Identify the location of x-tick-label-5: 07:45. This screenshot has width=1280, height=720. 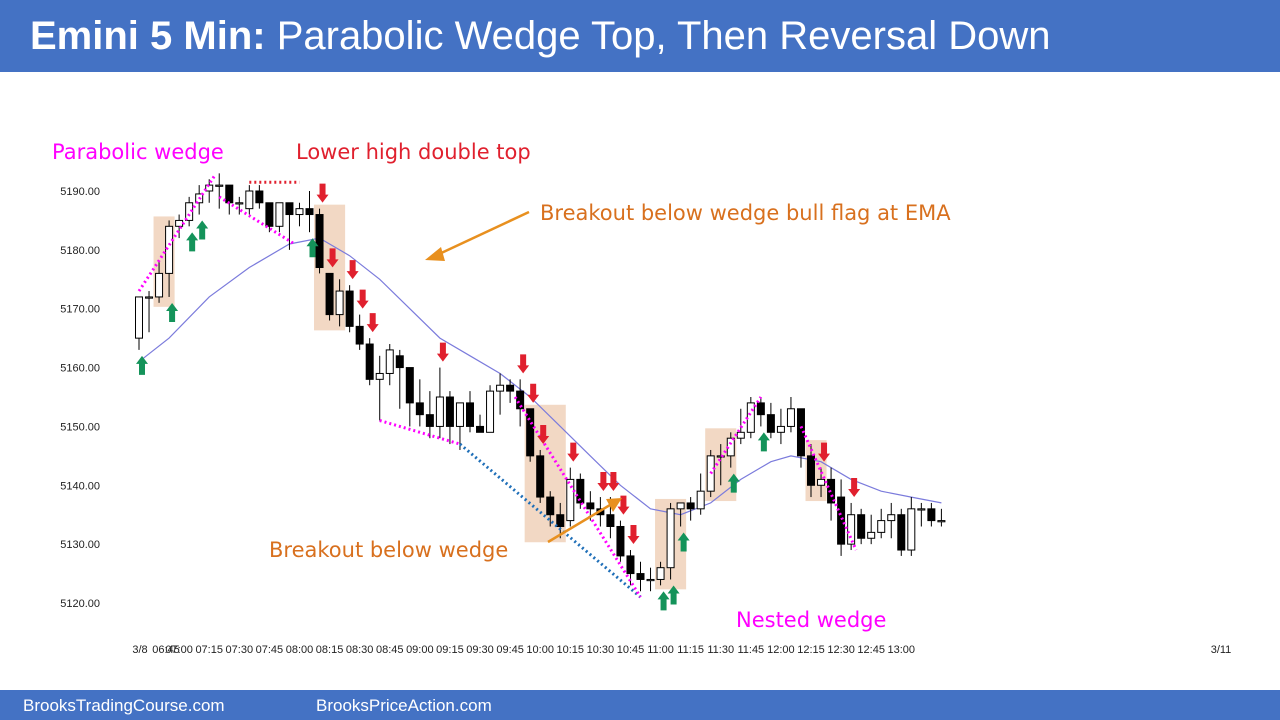
(270, 650).